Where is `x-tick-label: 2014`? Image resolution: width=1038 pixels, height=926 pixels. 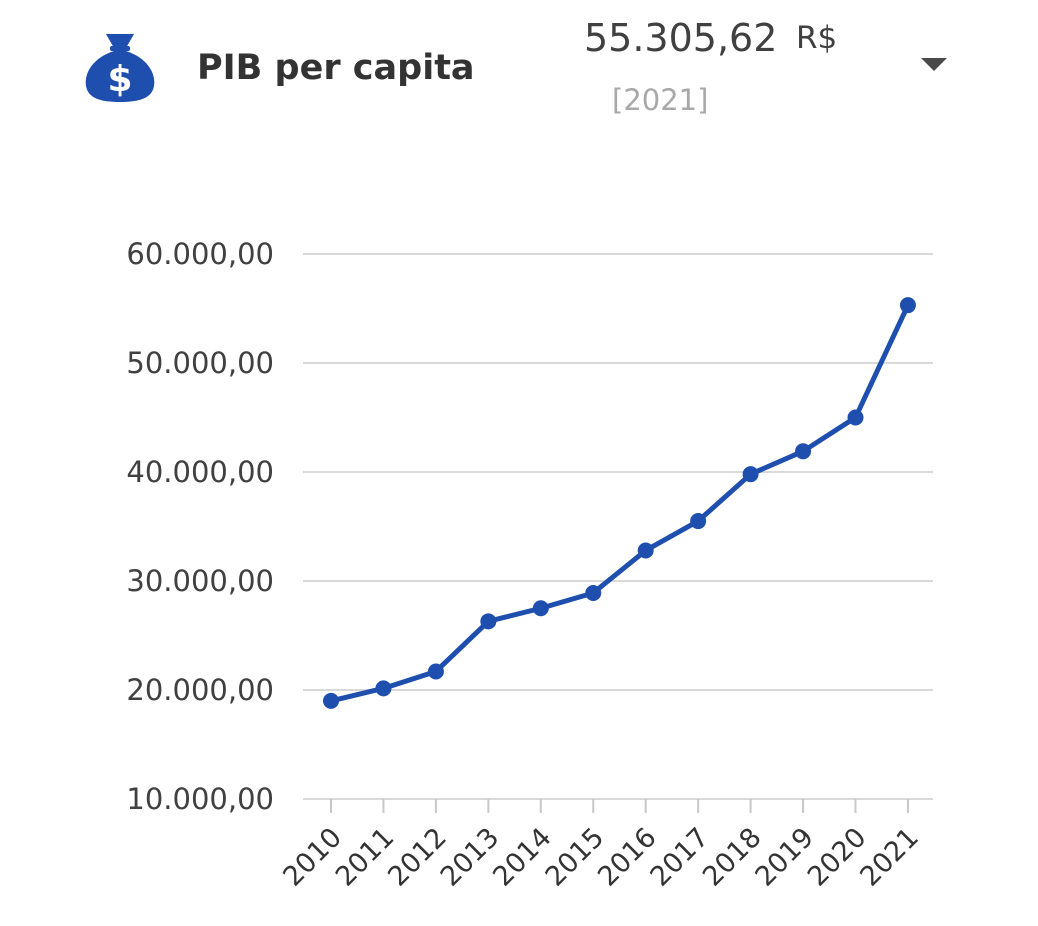
x-tick-label: 2014 is located at coordinates (522, 857).